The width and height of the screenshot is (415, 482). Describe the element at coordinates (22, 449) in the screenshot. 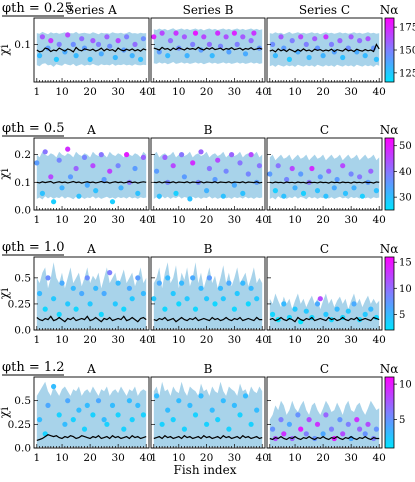

I see `y-tick-label: 0.0` at that location.